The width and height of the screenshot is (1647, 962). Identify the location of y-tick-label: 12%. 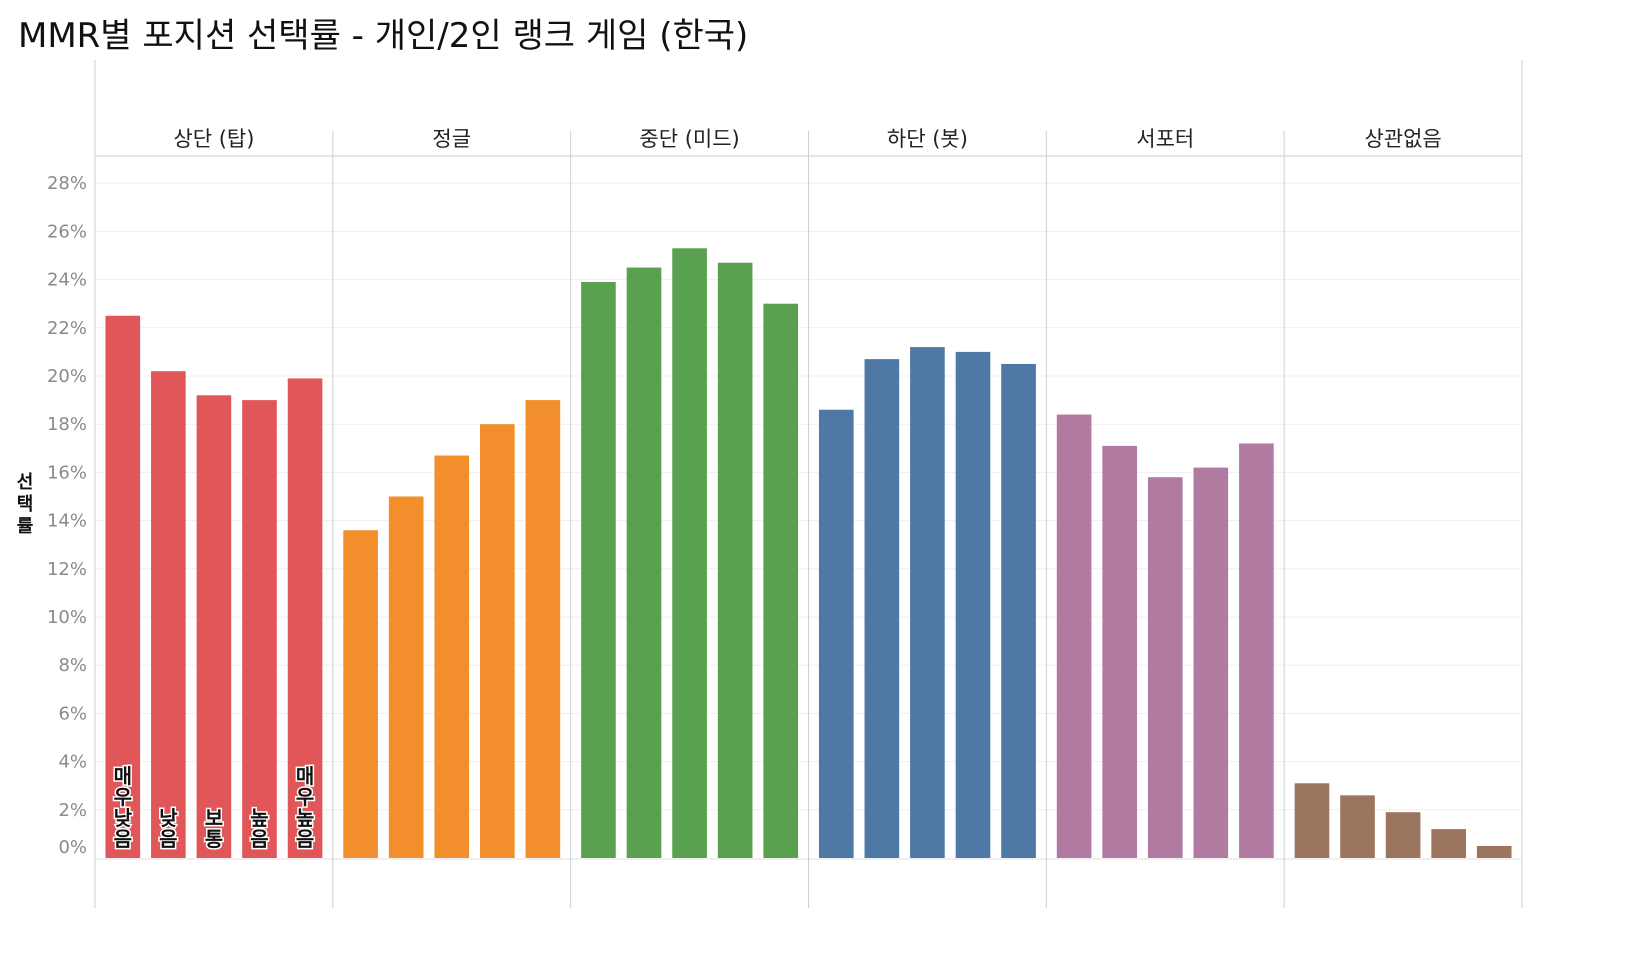
(67, 569).